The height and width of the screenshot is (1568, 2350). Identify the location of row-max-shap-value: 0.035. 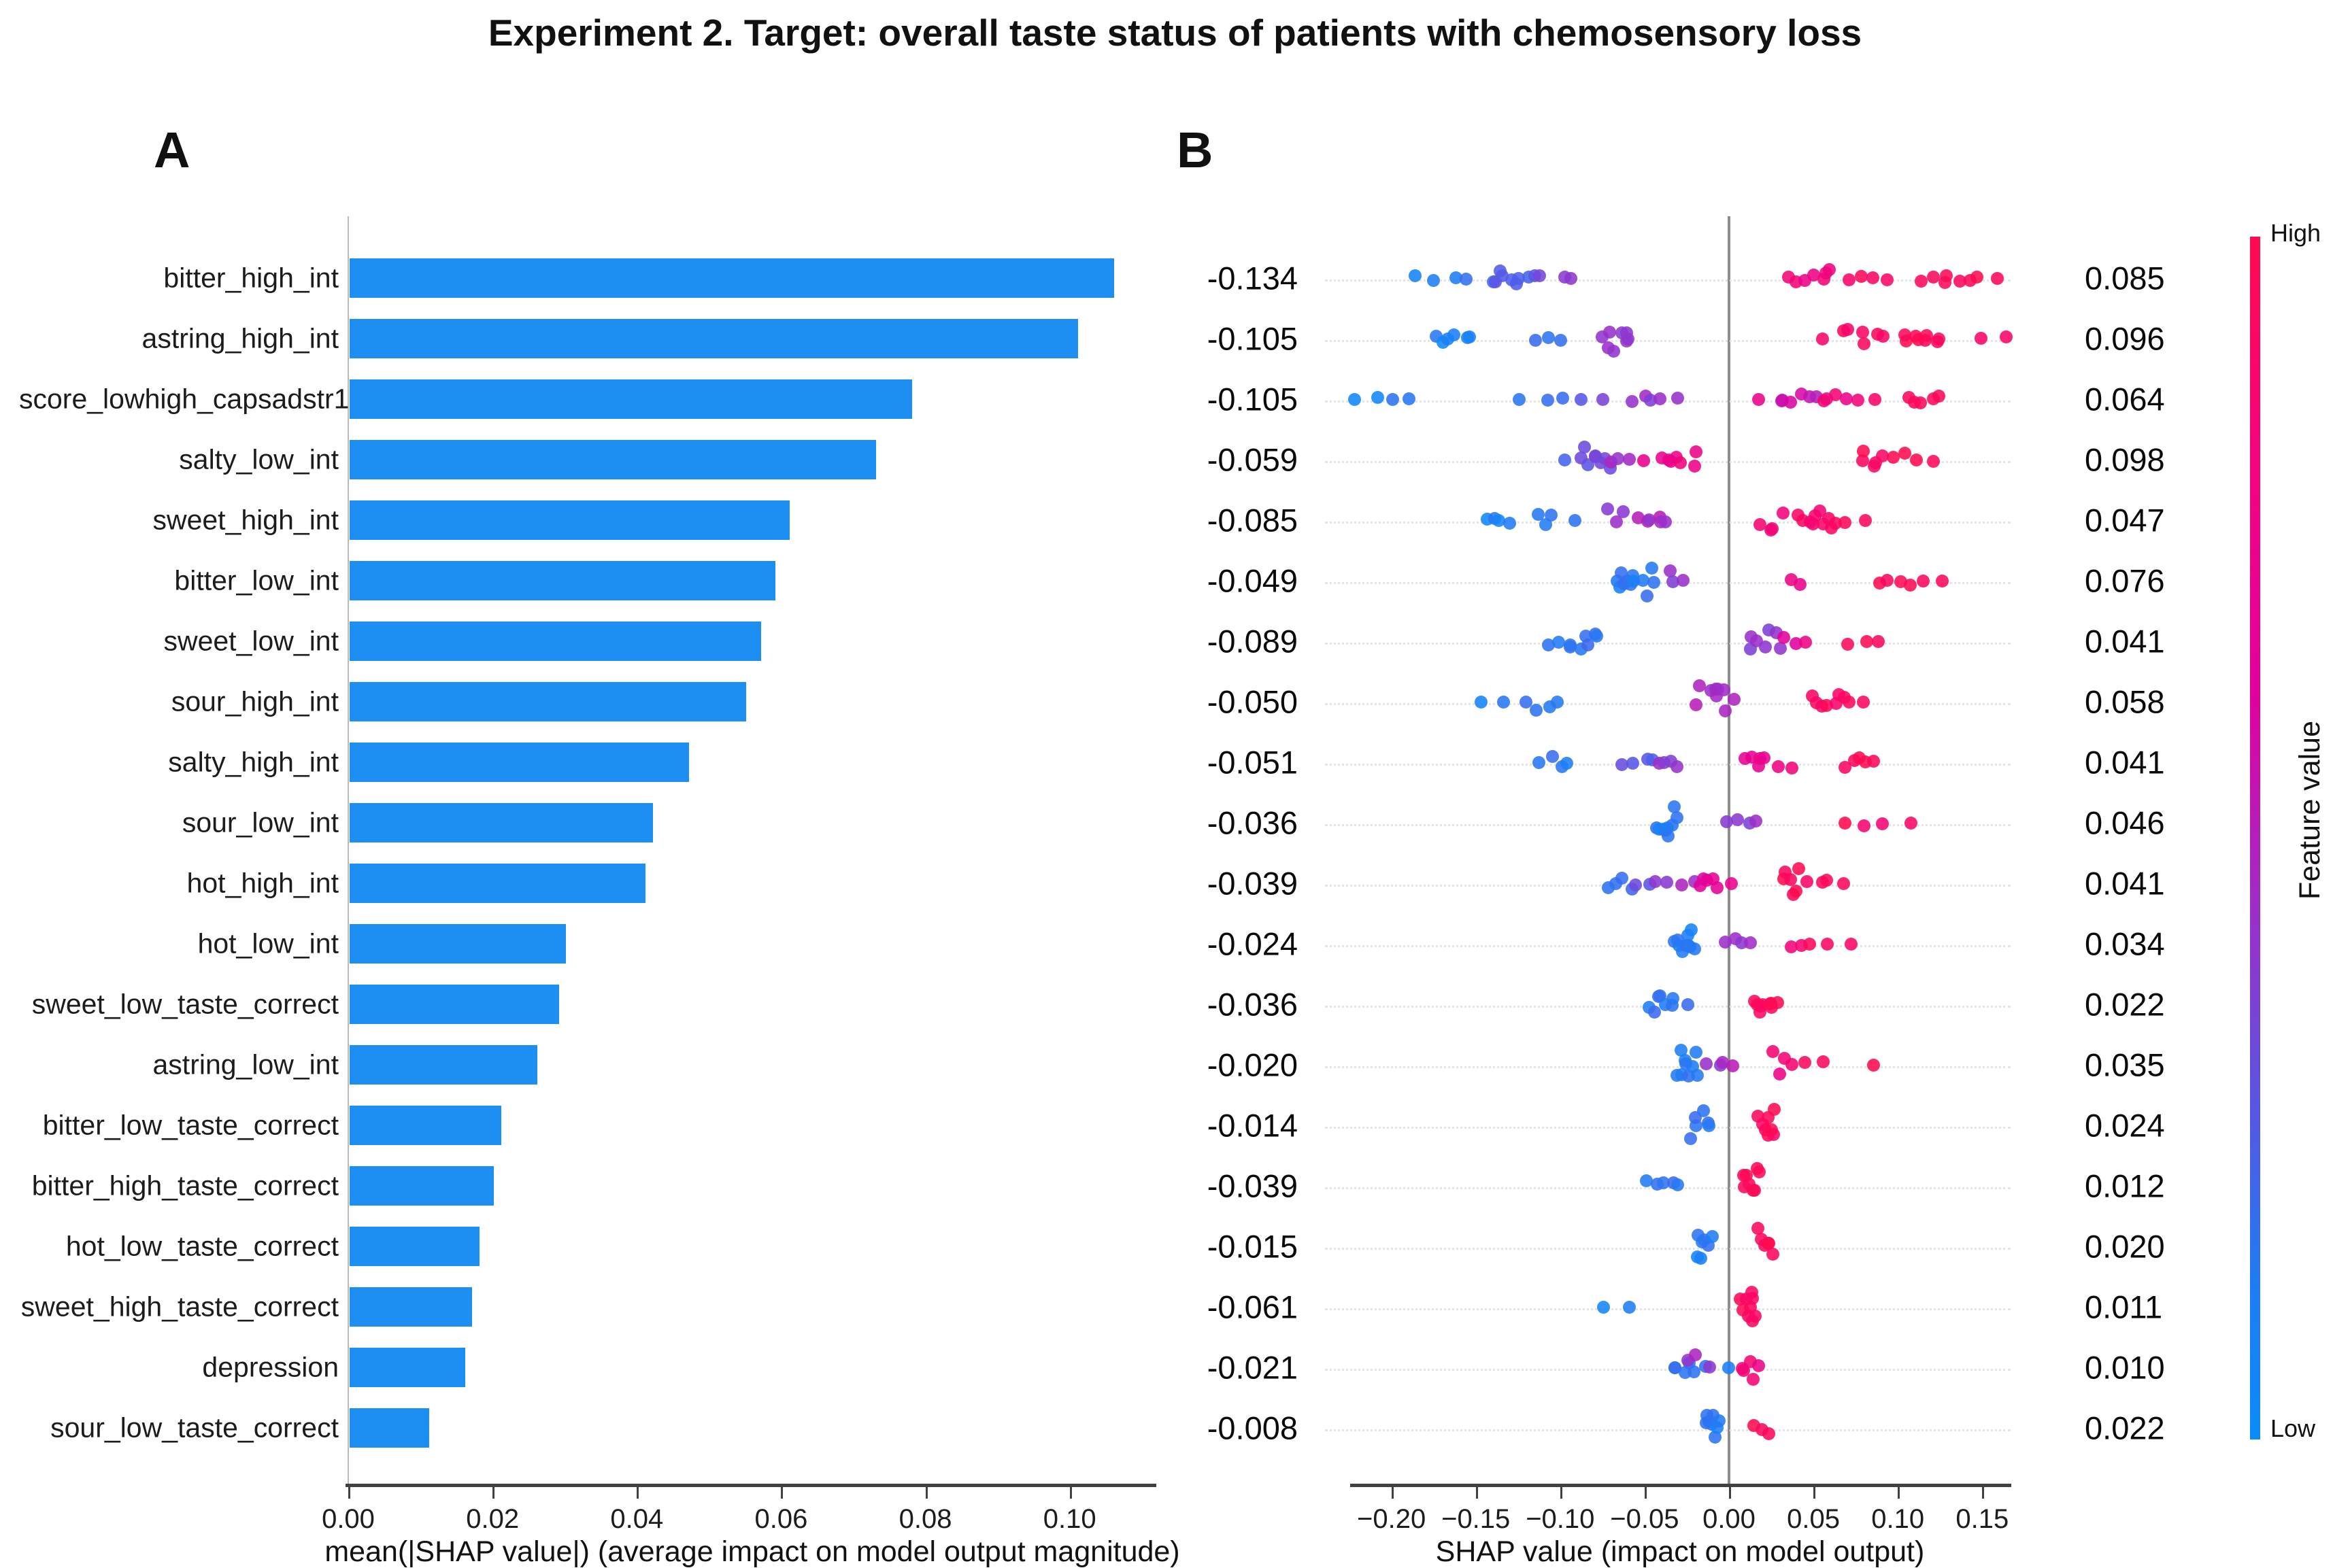
(2125, 1064).